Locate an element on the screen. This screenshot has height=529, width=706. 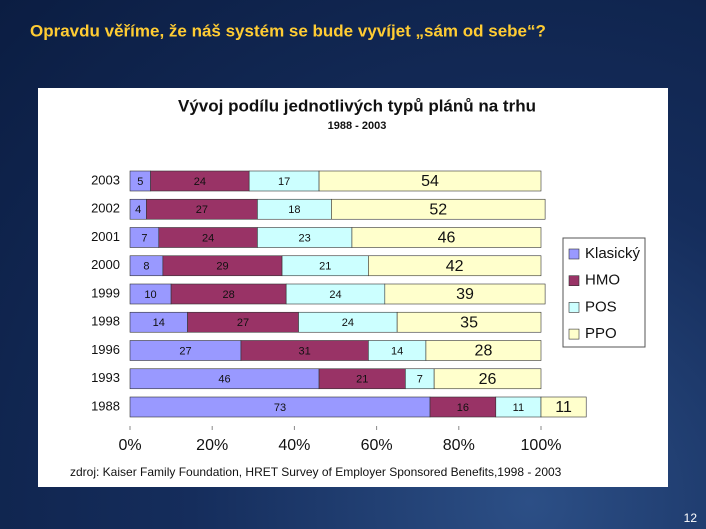
legend-label: Klasický is located at coordinates (613, 253).